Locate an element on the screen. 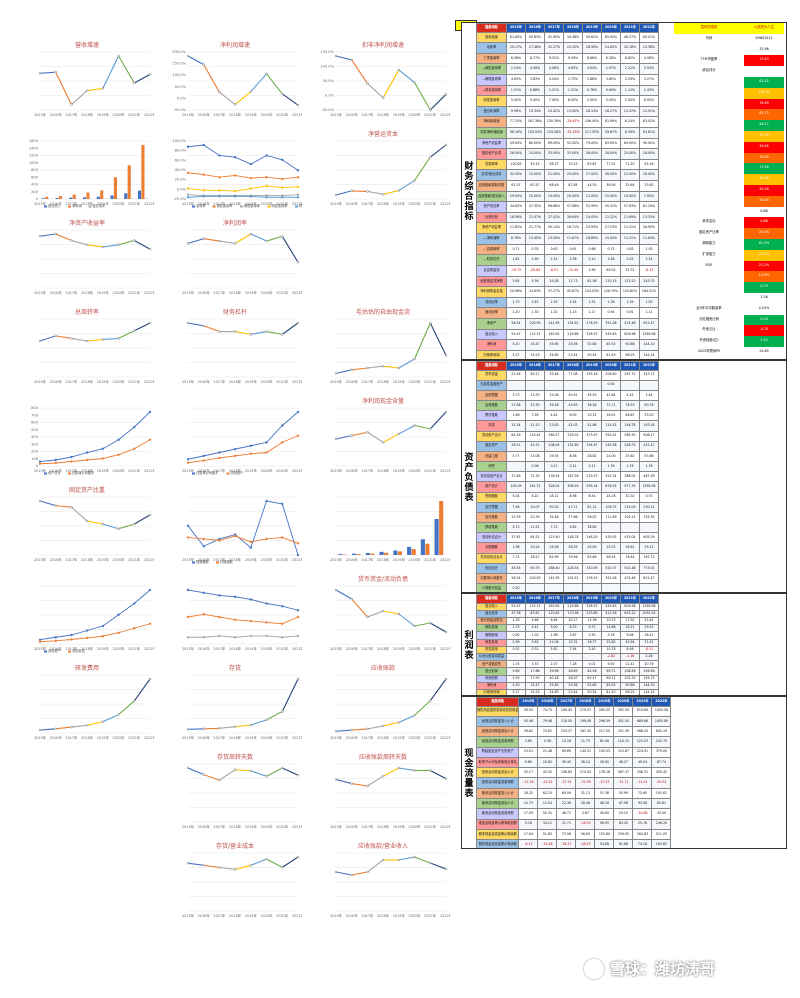  legend-label: 归属母公司股东 is located at coordinates (83, 472).